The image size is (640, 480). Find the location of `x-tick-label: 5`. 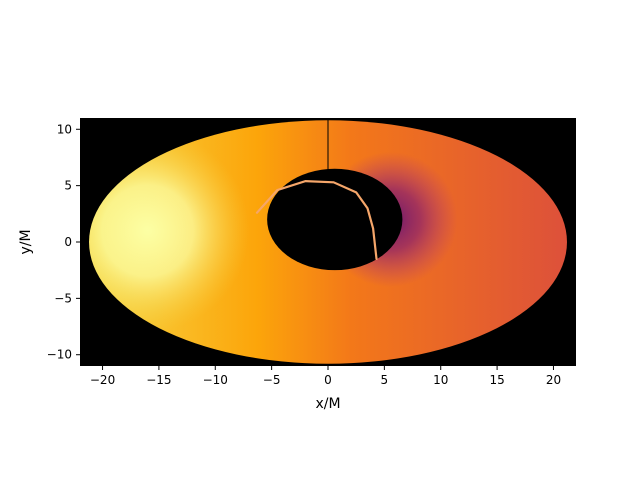

x-tick-label: 5 is located at coordinates (385, 380).